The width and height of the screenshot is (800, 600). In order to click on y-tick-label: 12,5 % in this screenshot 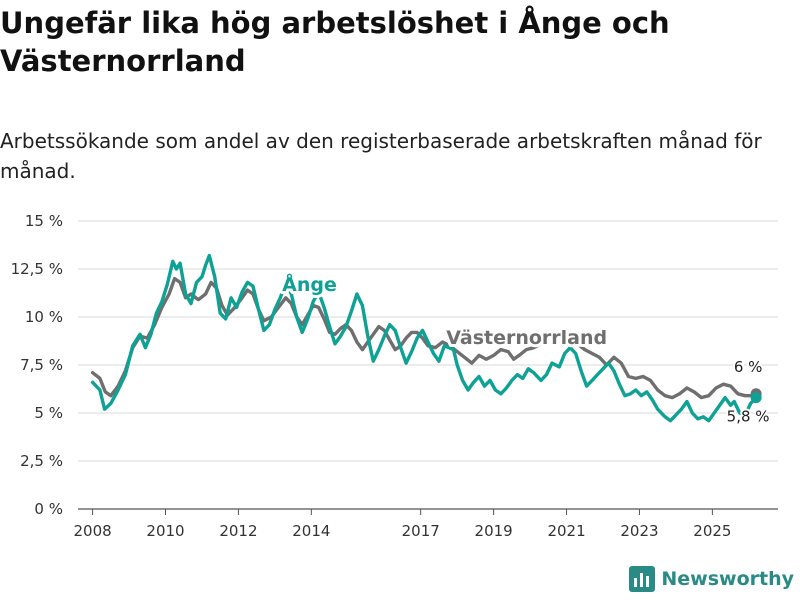, I will do `click(37, 269)`.